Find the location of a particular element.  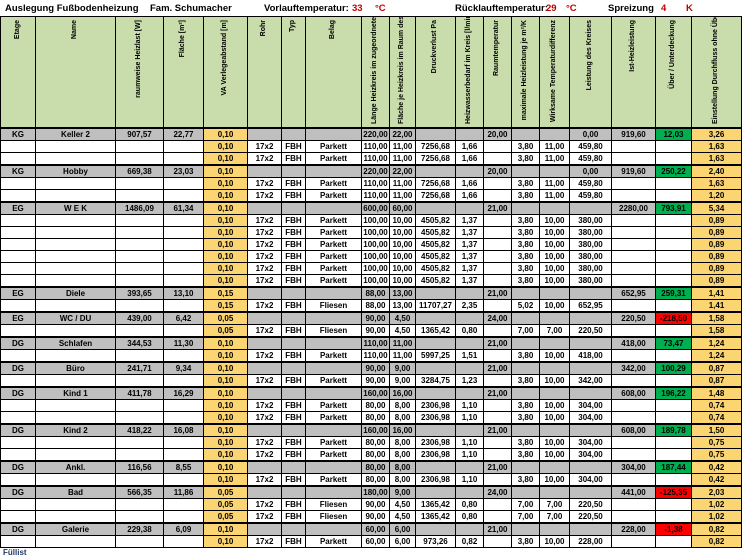

cell: Kind 1 is located at coordinates (76, 394).